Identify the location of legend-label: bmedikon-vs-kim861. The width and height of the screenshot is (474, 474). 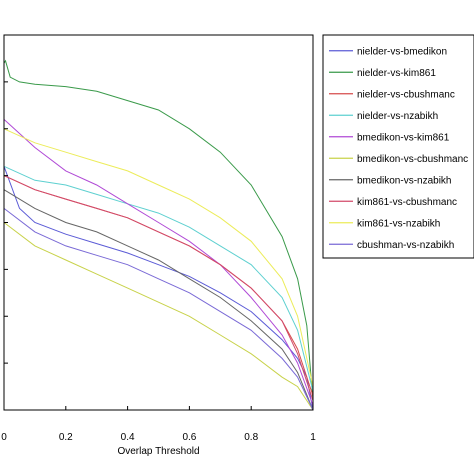
(403, 137).